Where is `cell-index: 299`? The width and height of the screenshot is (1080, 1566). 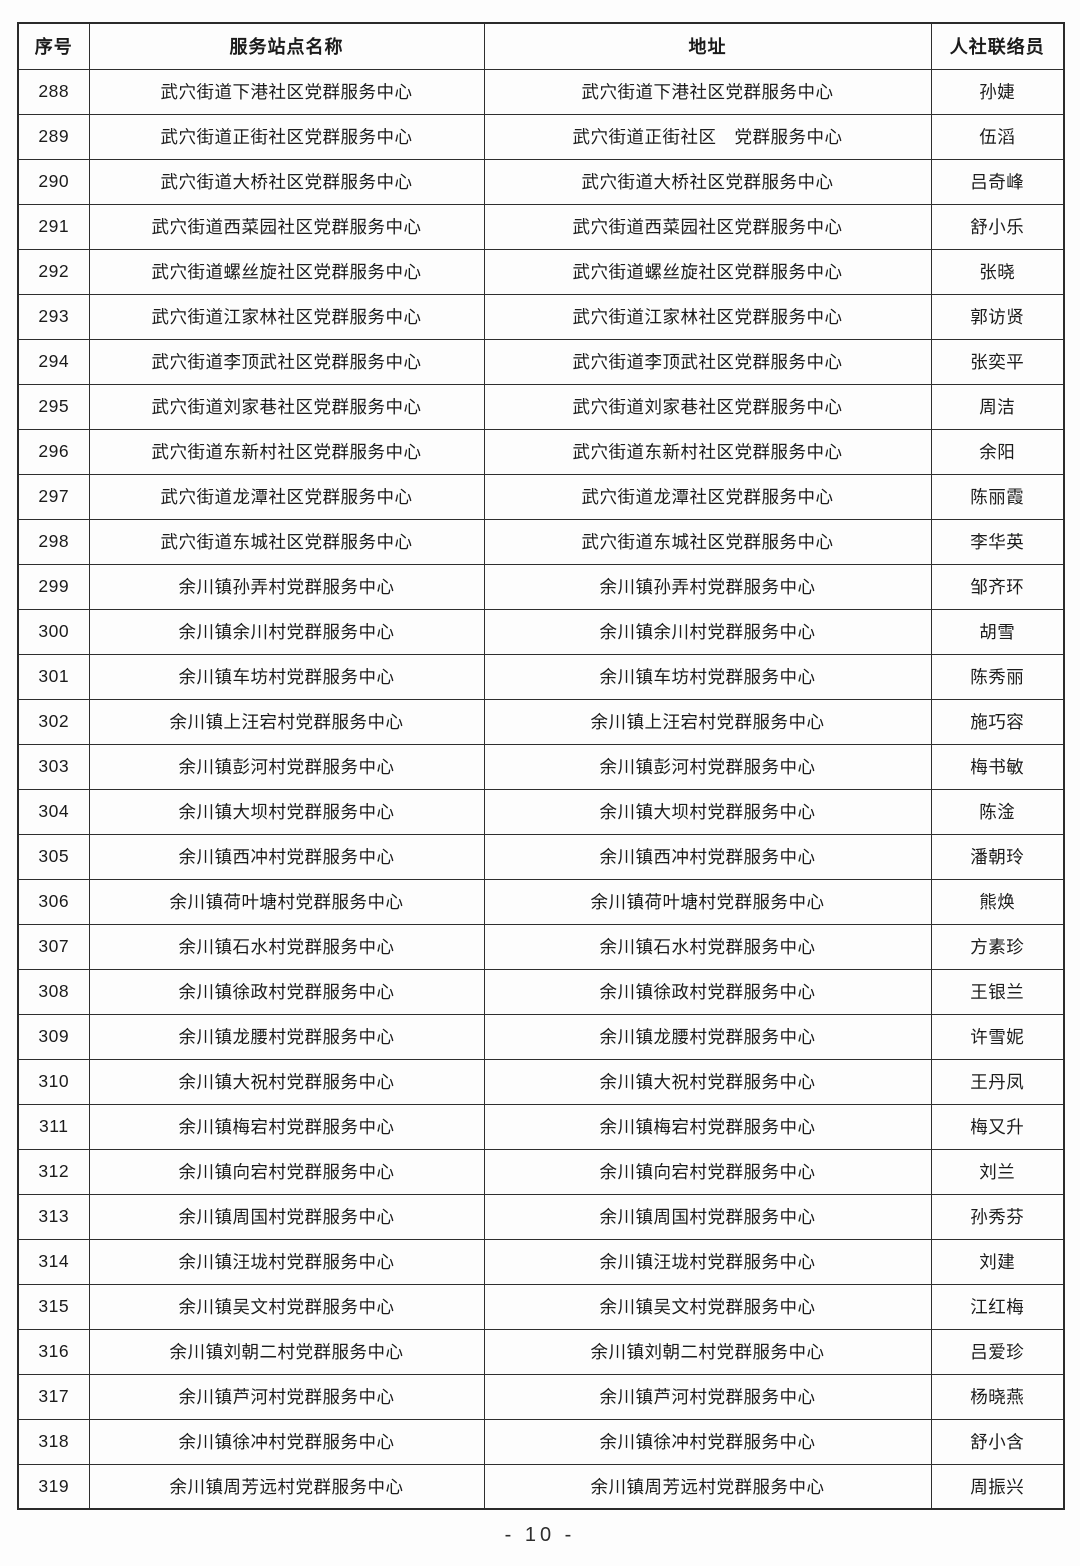
cell-index: 299 is located at coordinates (53, 586).